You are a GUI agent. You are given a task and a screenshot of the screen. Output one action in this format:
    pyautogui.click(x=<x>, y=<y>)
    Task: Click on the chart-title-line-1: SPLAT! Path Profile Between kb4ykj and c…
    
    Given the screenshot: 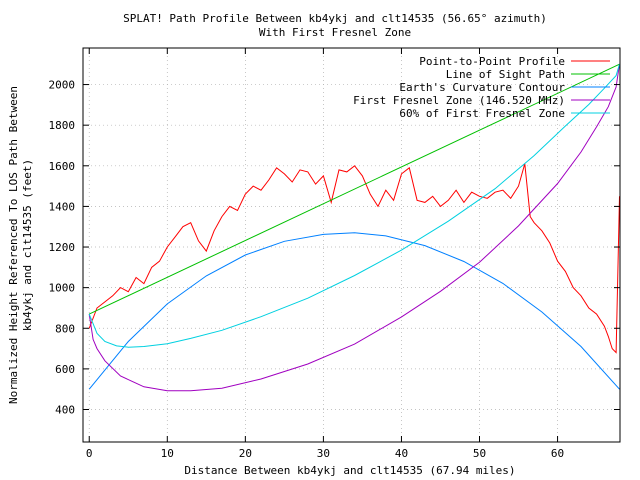 What is the action you would take?
    pyautogui.click(x=335, y=18)
    